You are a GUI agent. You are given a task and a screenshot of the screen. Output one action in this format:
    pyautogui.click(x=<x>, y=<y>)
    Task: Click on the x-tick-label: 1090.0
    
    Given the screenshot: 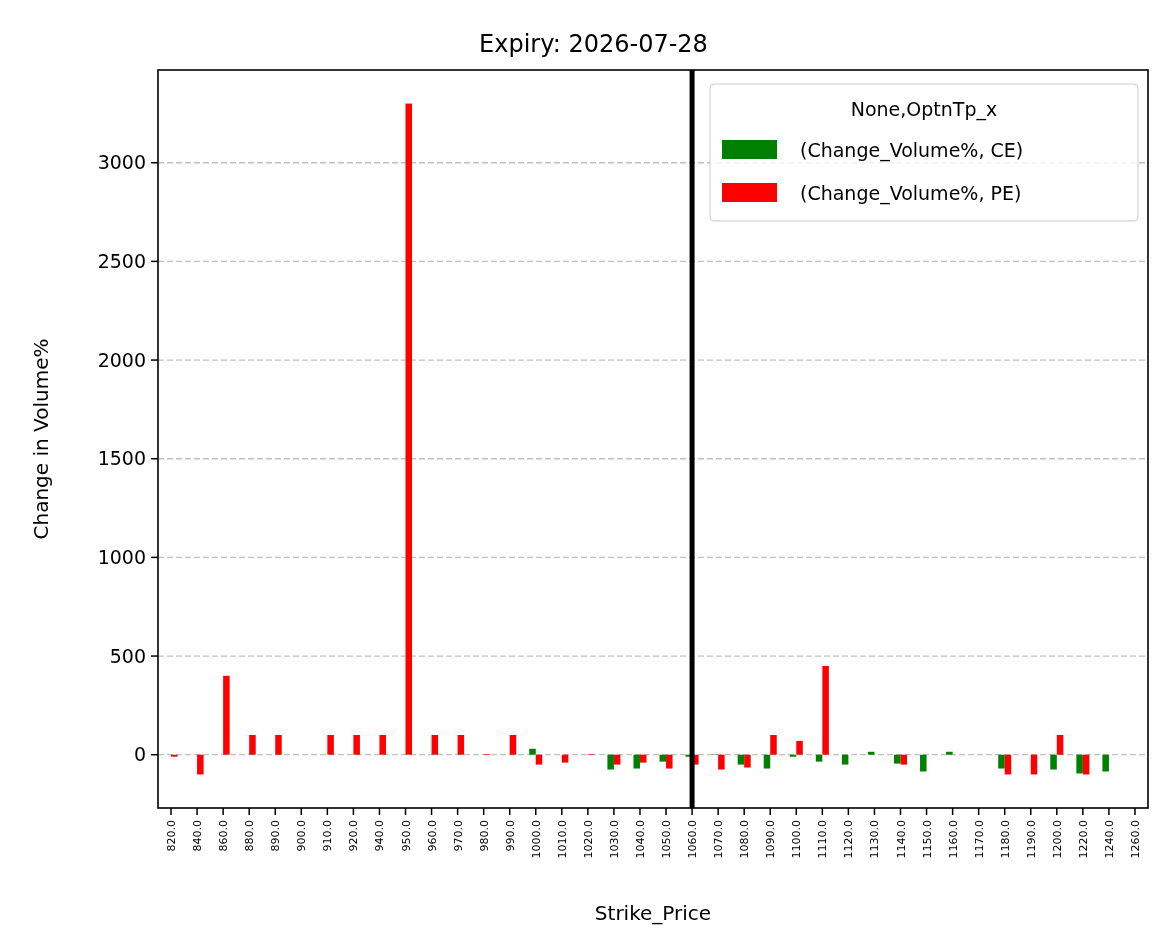 What is the action you would take?
    pyautogui.click(x=771, y=839)
    